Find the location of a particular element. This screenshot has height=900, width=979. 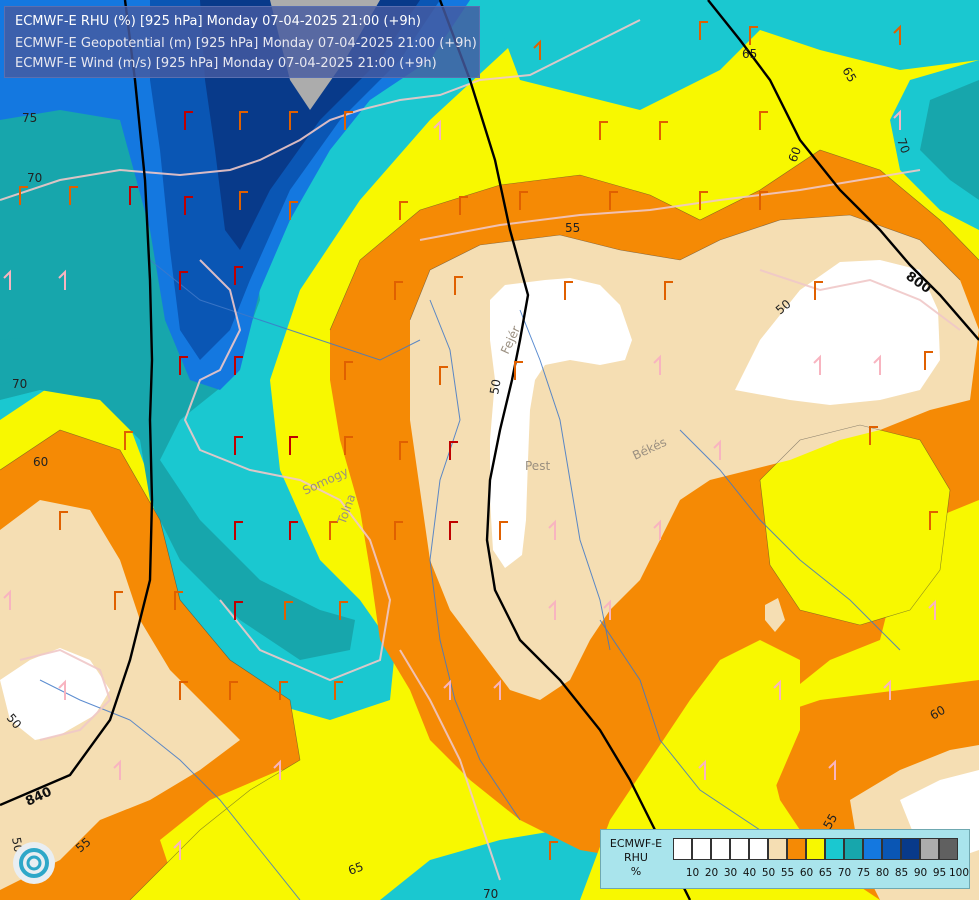

label-70d: 70 is located at coordinates (490, 893).